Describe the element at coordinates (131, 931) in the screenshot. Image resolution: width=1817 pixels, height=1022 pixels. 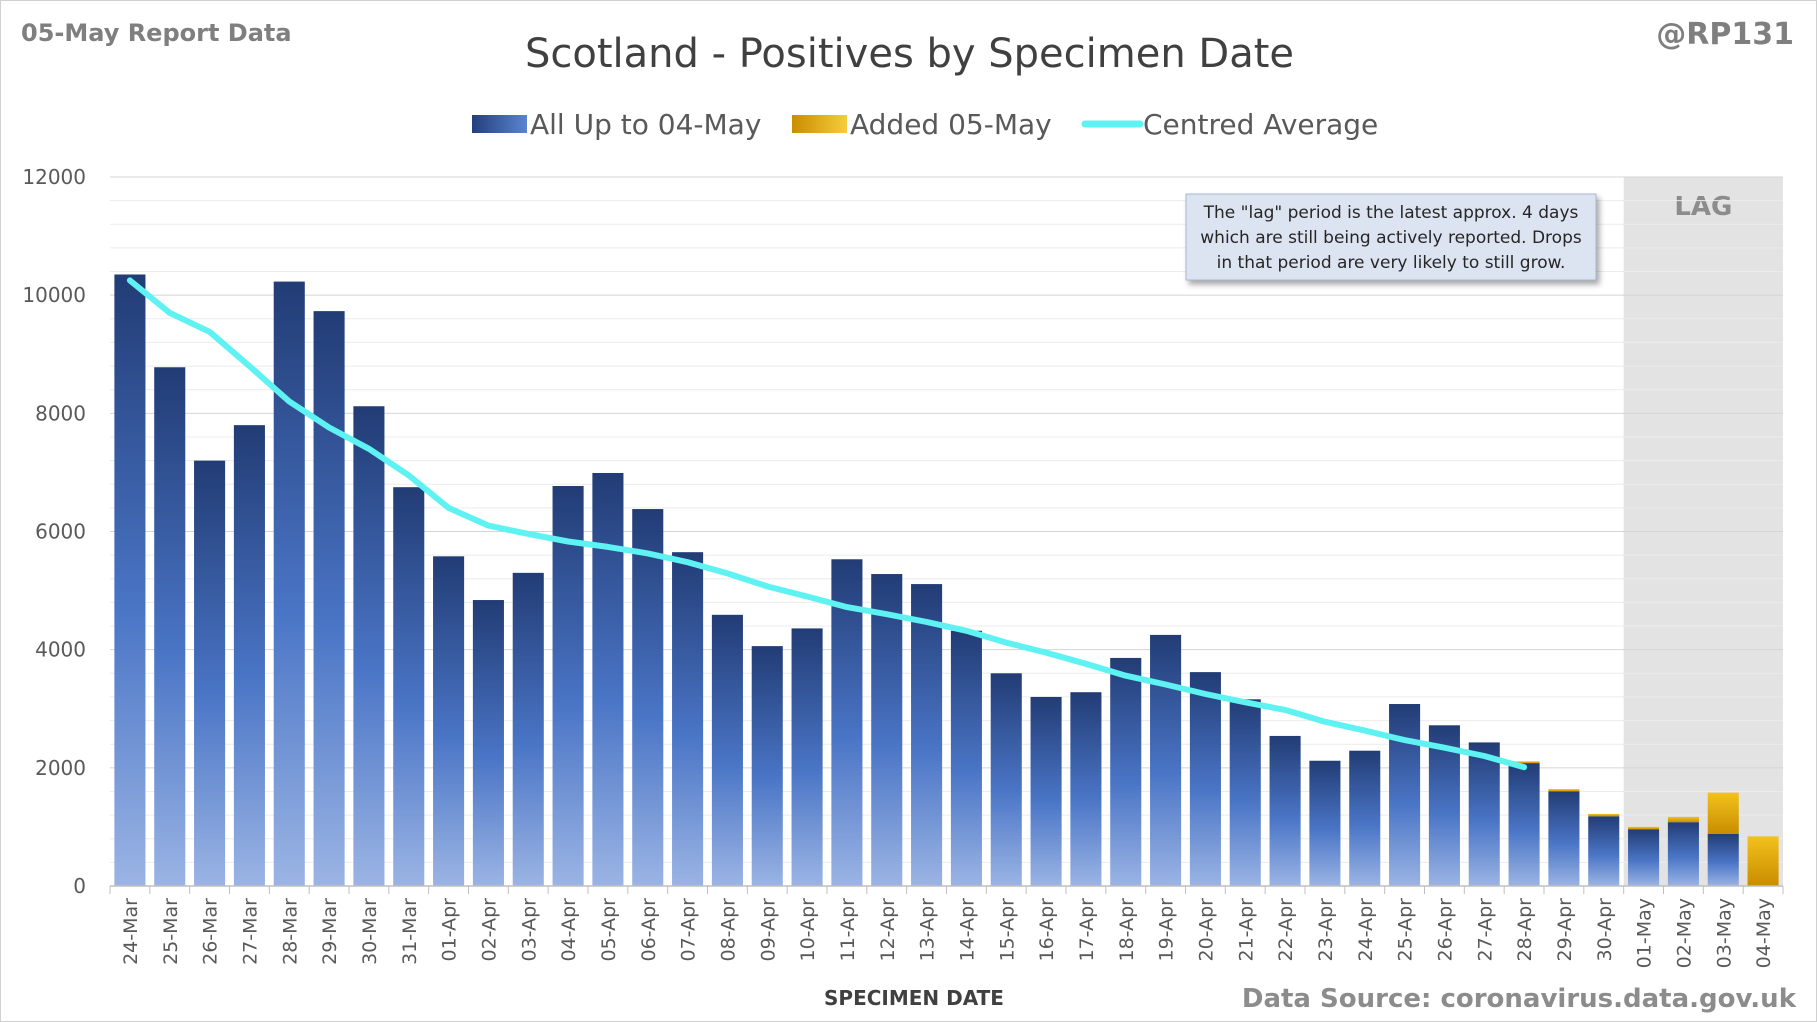
I see `x-tick-label: 24-Mar` at that location.